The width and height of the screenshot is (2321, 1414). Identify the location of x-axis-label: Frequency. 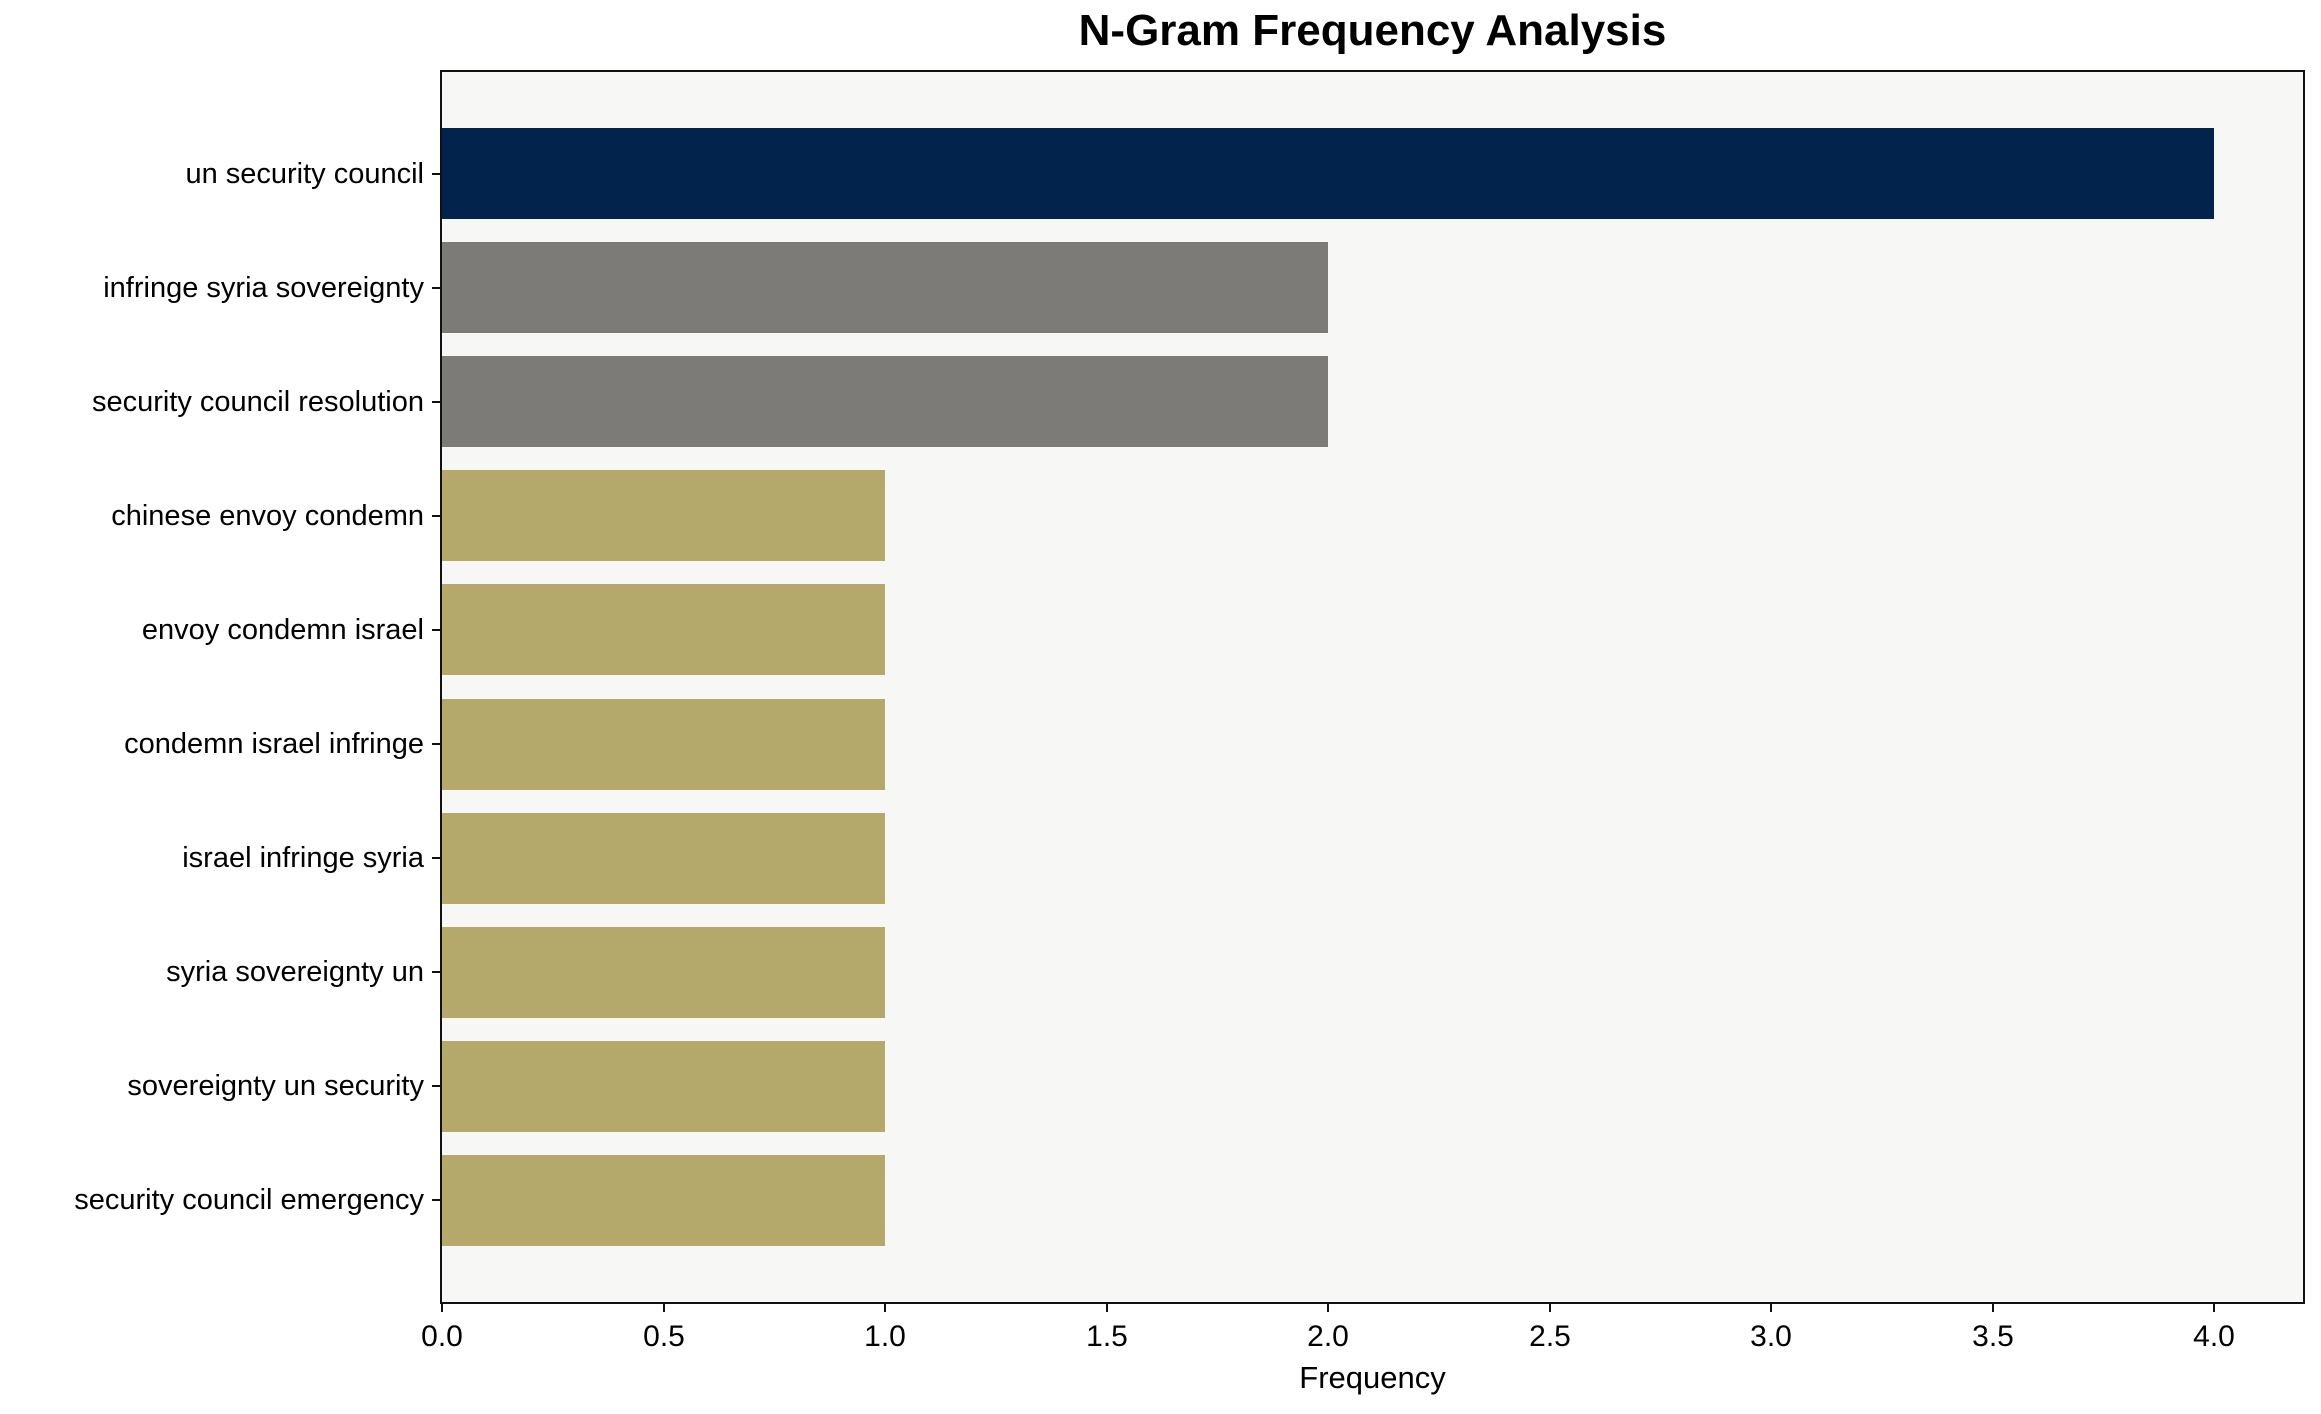
(1372, 1377).